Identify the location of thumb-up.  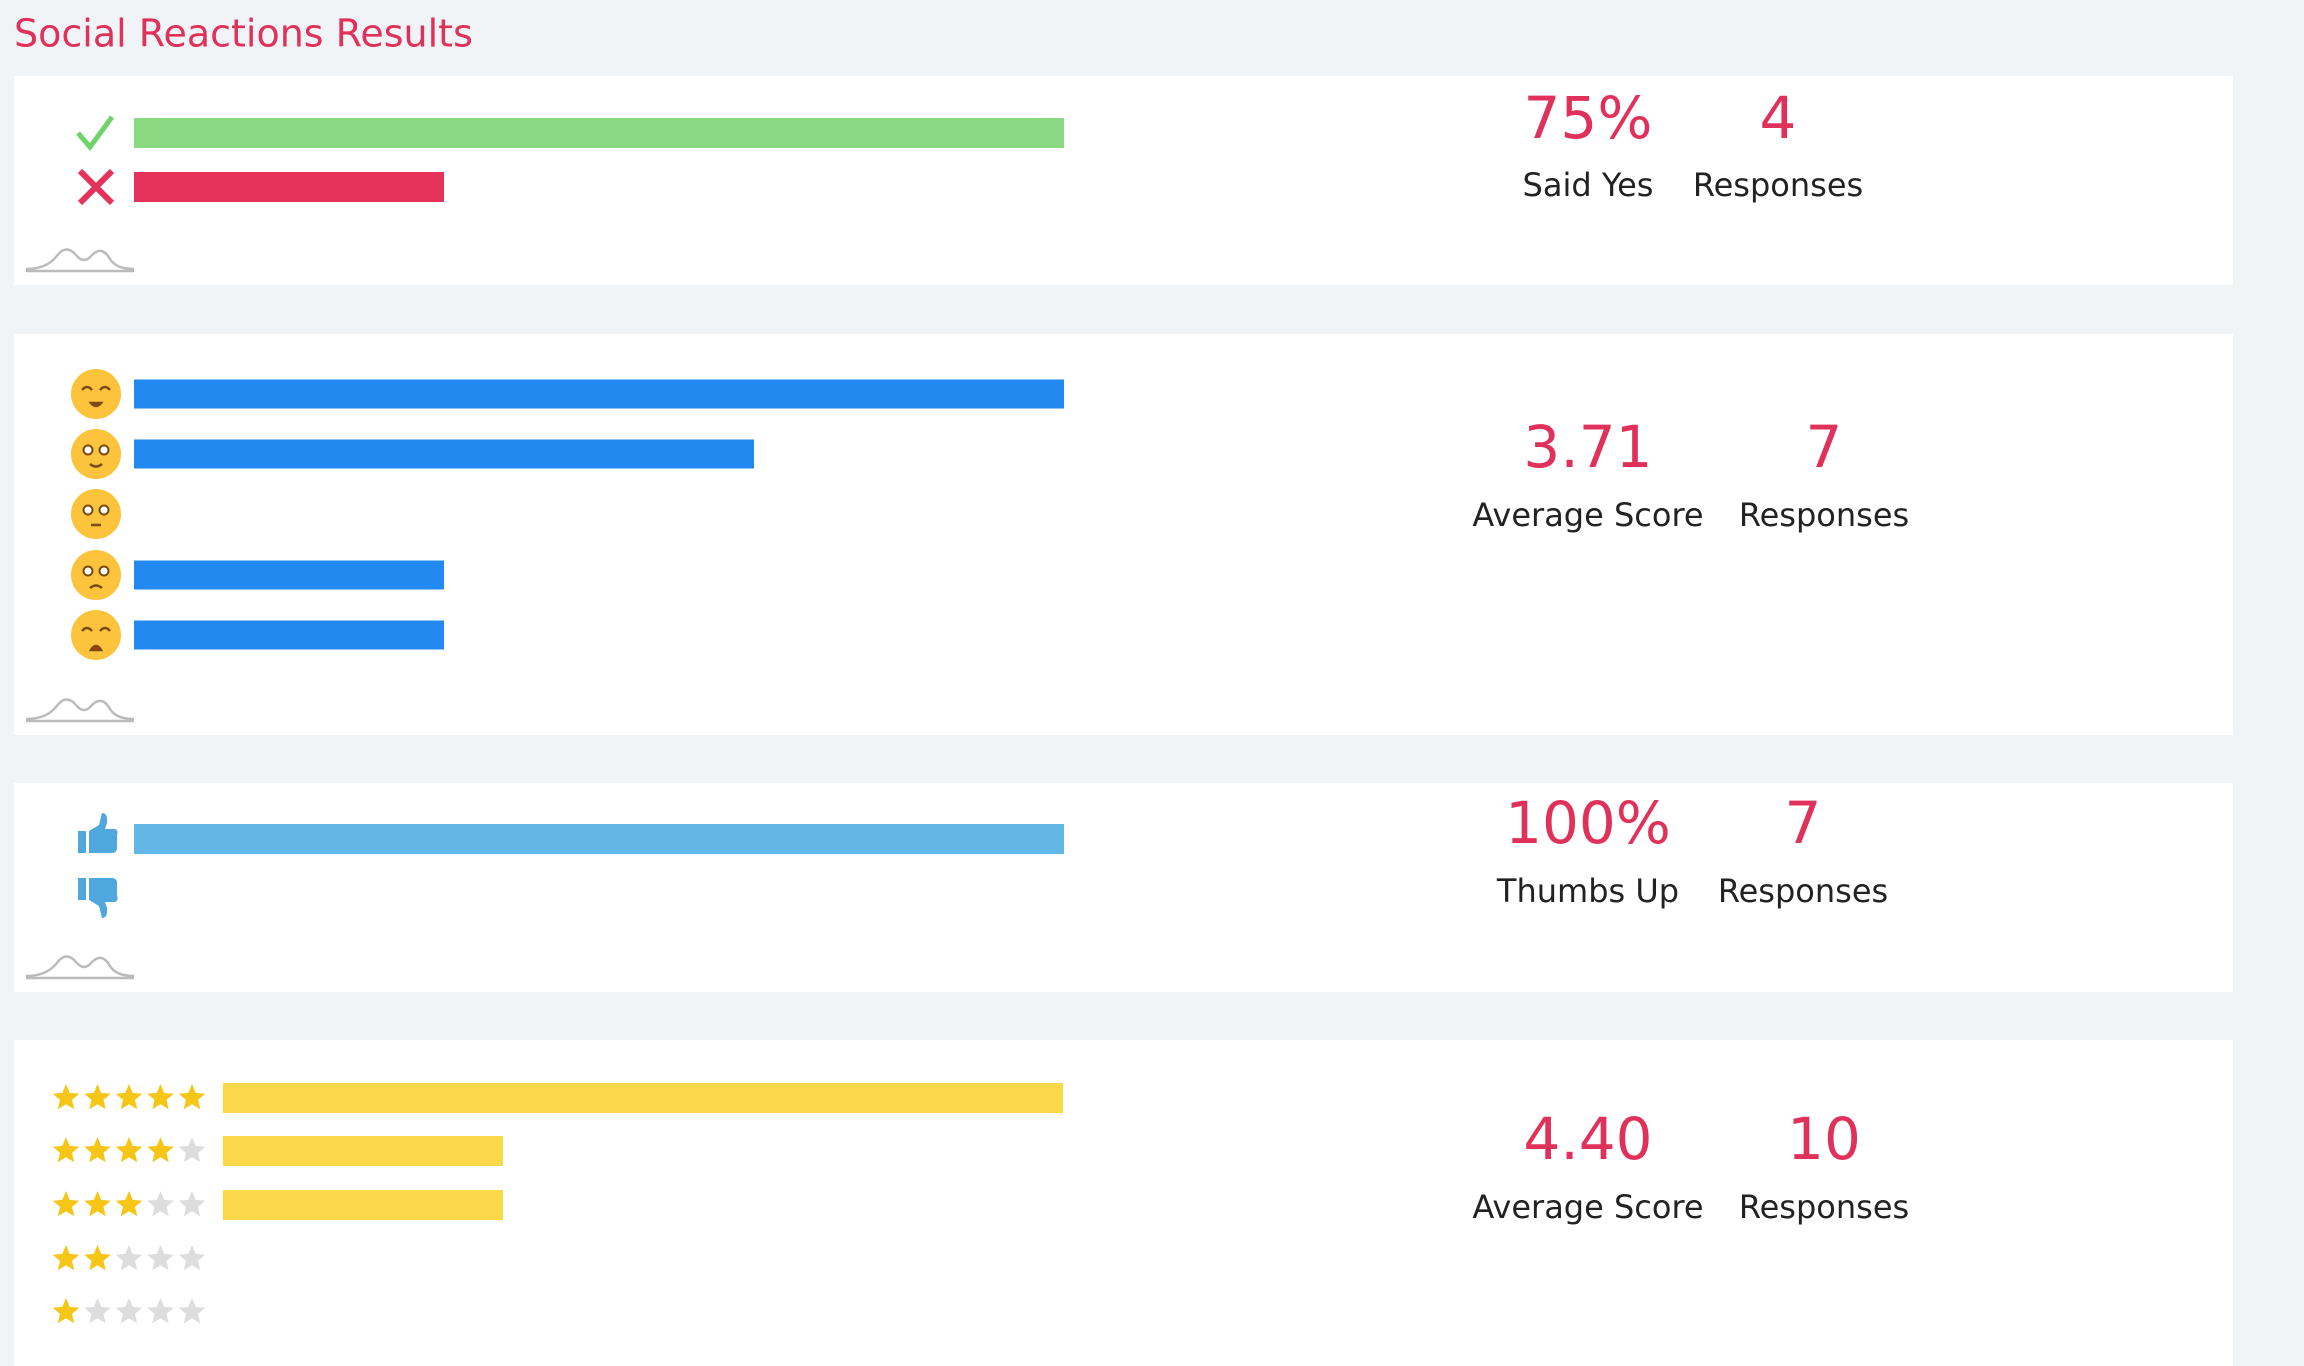
(103, 833).